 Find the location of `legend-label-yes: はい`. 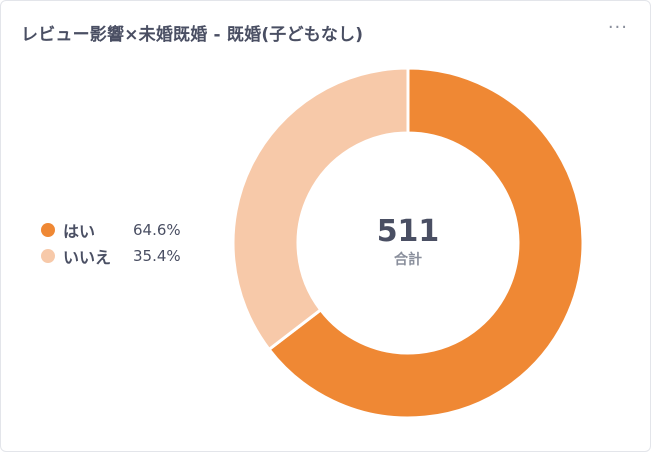

legend-label-yes: はい is located at coordinates (79, 231).